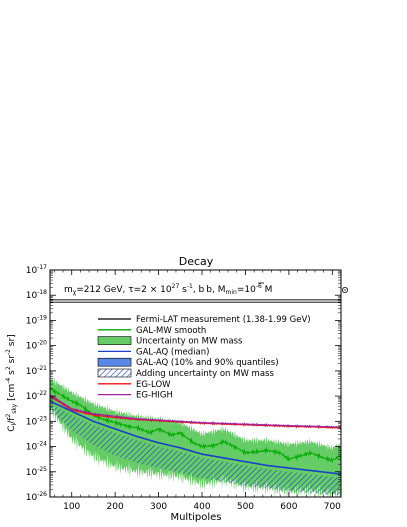 This screenshot has width=407, height=527. I want to click on y-tick-label: 10-24, so click(36, 447).